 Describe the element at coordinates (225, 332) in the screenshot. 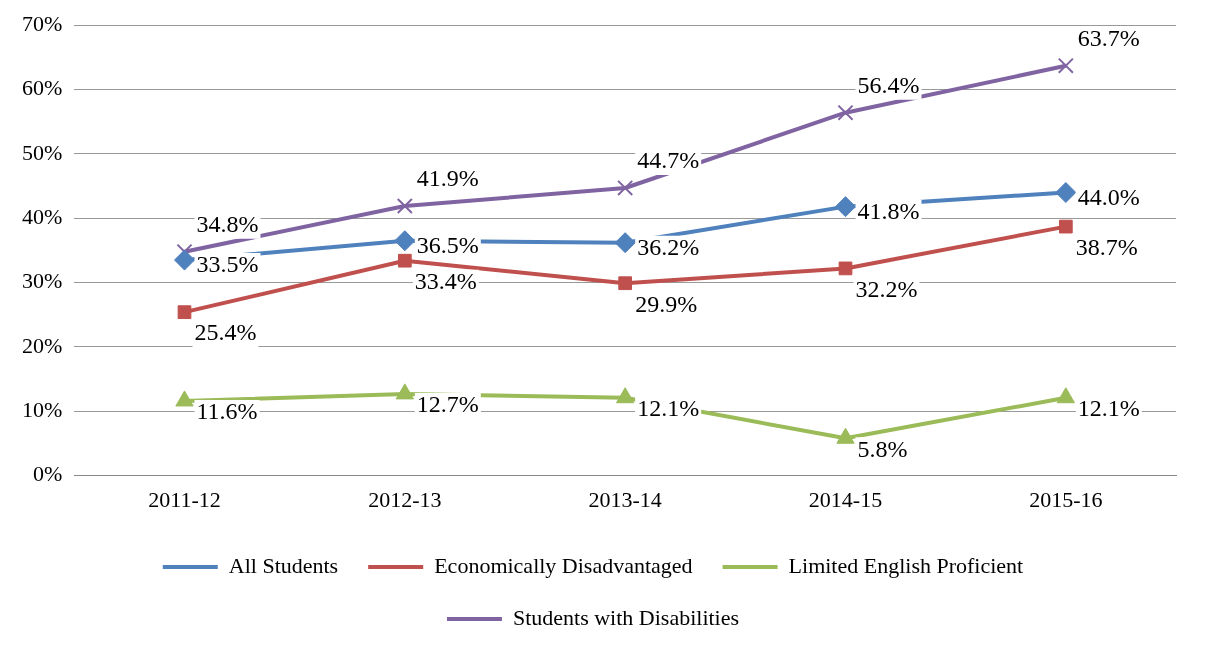

I see `data-label: 25.4%` at that location.